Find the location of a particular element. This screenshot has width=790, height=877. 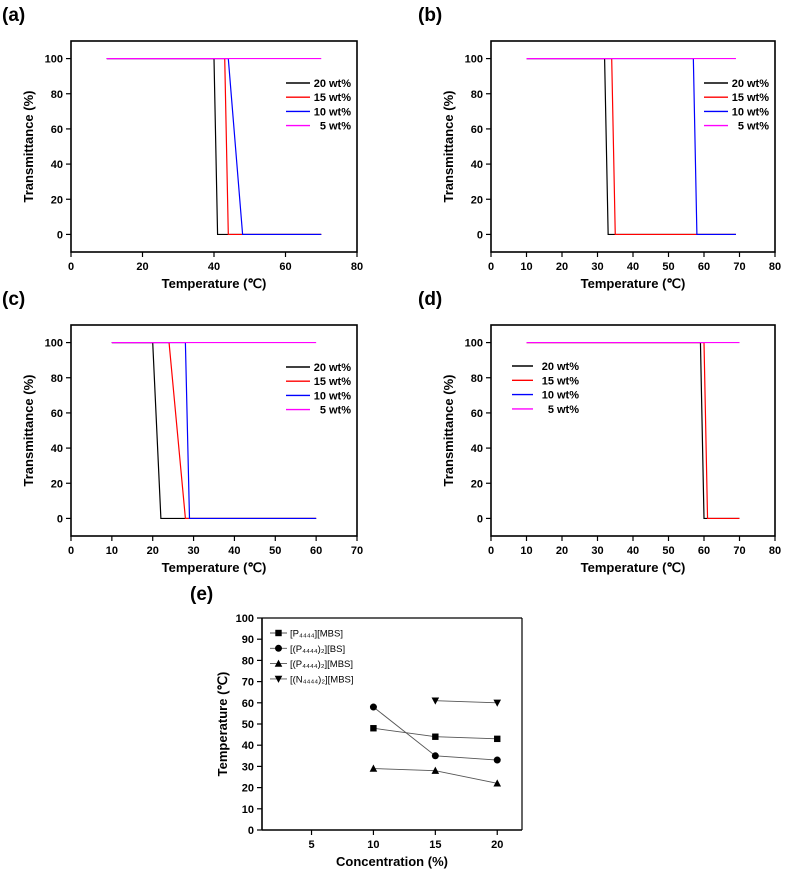

panel-label: (a) is located at coordinates (13, 15).